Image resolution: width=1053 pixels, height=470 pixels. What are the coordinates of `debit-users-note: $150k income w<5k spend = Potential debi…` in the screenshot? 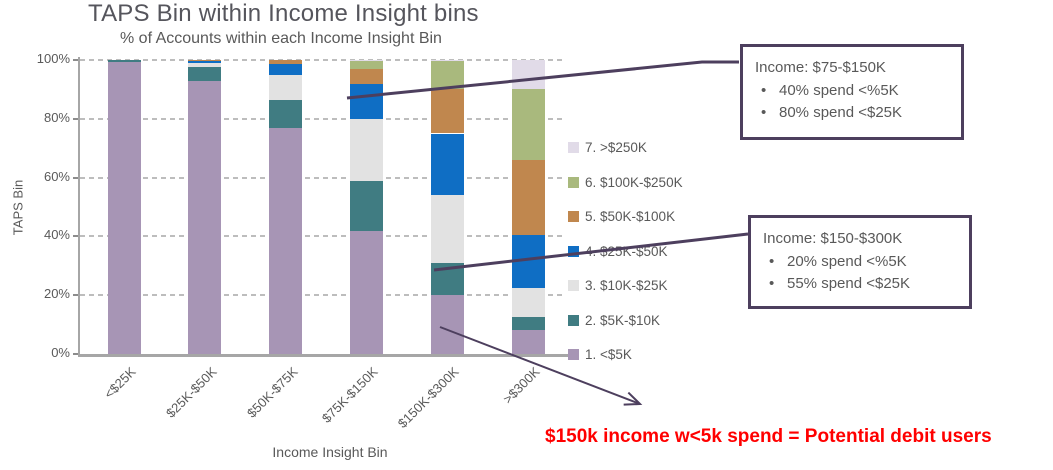 It's located at (768, 436).